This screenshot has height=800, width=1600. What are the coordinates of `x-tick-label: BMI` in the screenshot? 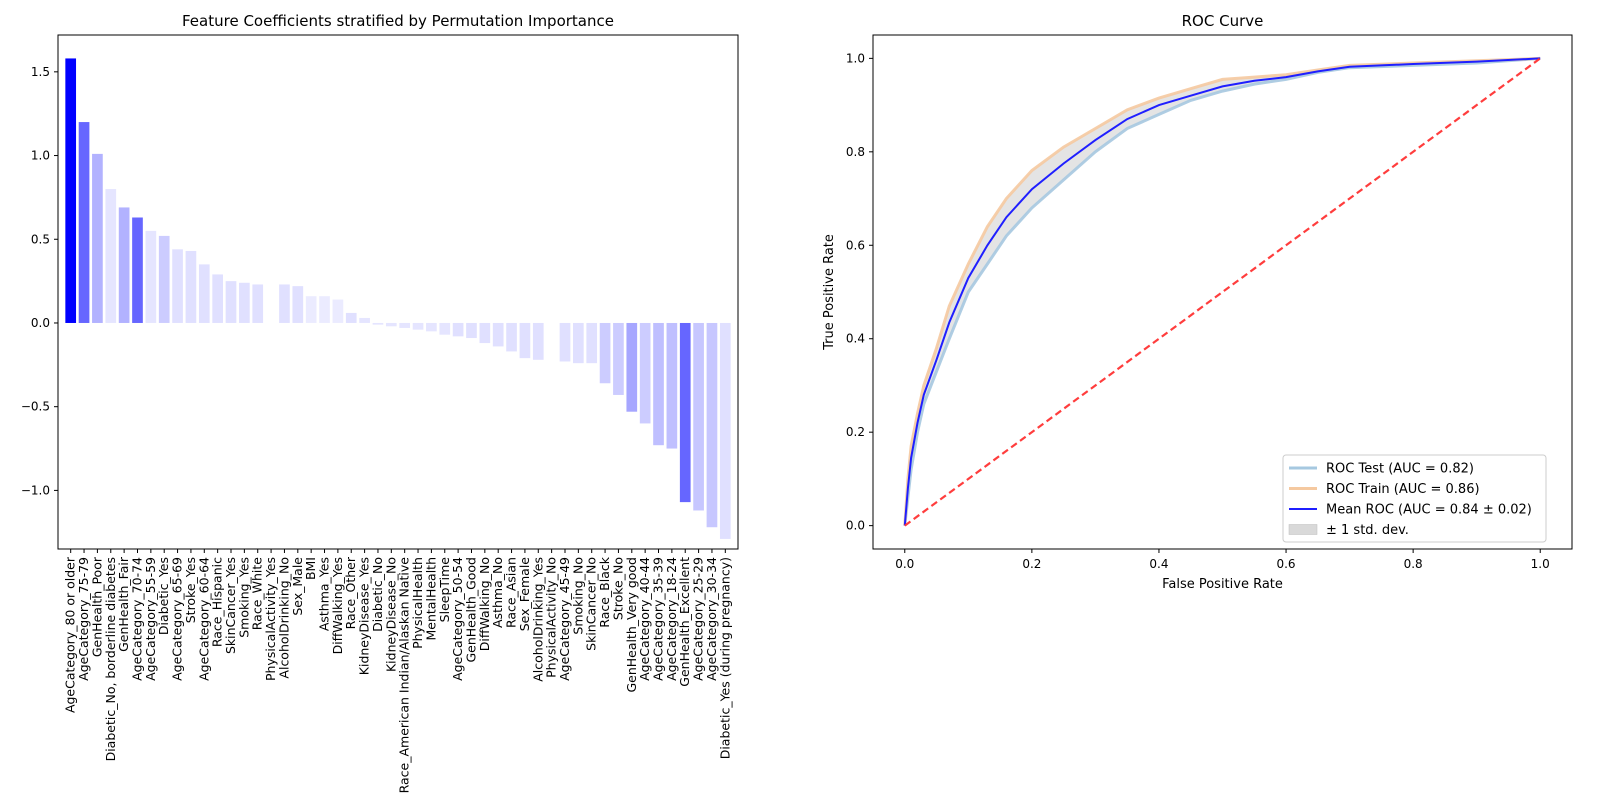 It's located at (310, 568).